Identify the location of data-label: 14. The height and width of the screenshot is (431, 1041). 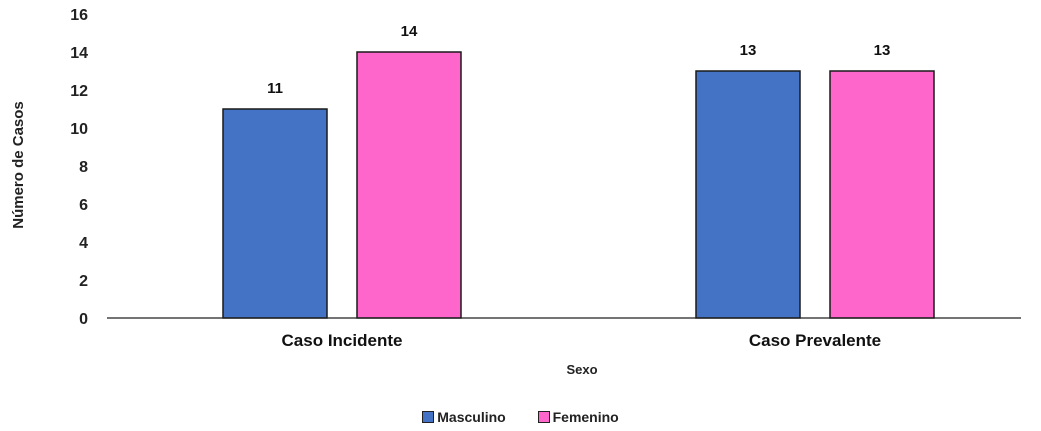
(409, 31).